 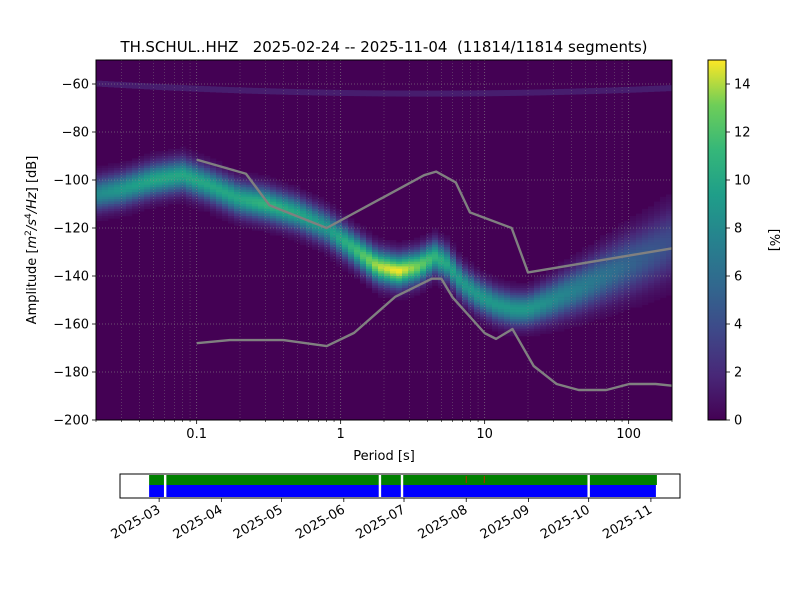 What do you see at coordinates (742, 85) in the screenshot?
I see `colorbar-tick-label: 14` at bounding box center [742, 85].